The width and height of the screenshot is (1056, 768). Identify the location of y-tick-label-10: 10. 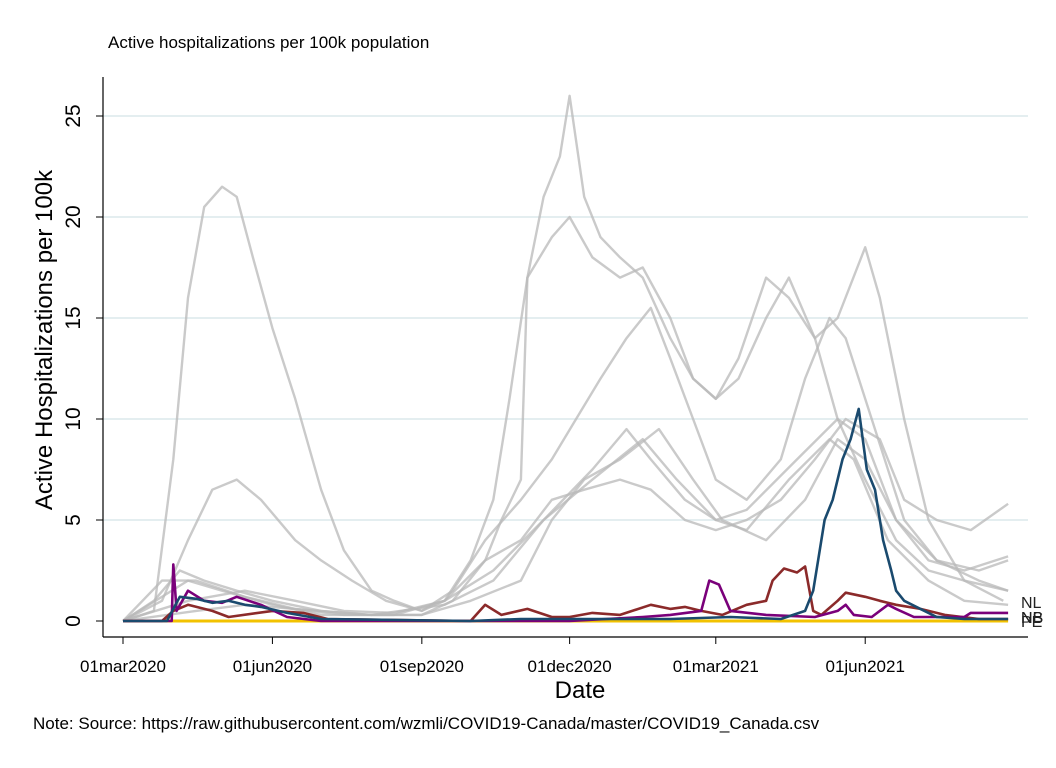
(73, 418).